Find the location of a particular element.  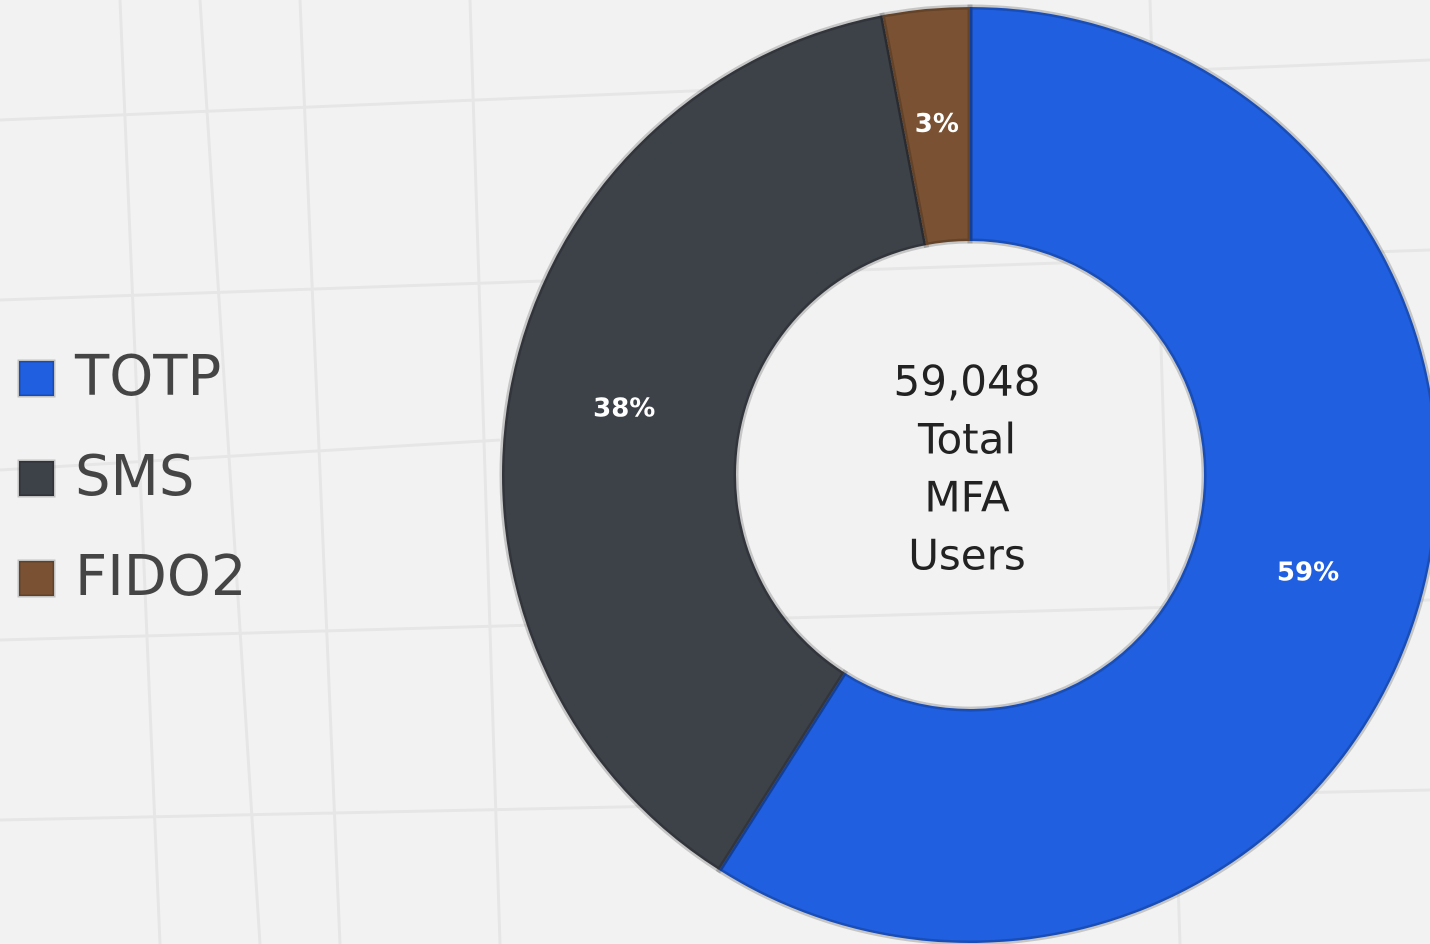

legend-text: FIDO2 is located at coordinates (161, 576).